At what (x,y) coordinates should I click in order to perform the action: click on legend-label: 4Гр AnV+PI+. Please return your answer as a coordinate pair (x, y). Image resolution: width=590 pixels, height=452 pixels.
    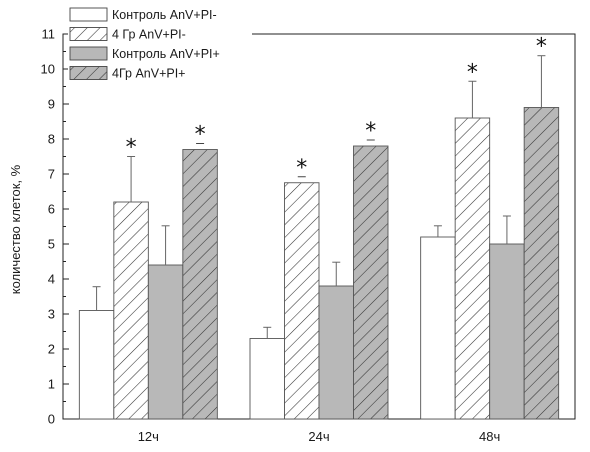
    Looking at the image, I should click on (148, 74).